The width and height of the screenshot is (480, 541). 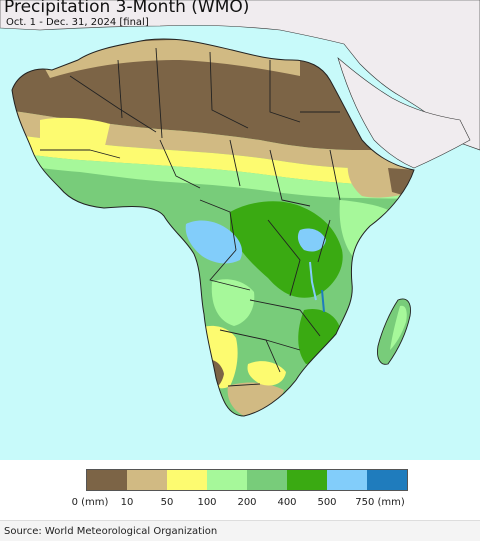 What do you see at coordinates (404, 113) in the screenshot?
I see `arabian-peninsula` at bounding box center [404, 113].